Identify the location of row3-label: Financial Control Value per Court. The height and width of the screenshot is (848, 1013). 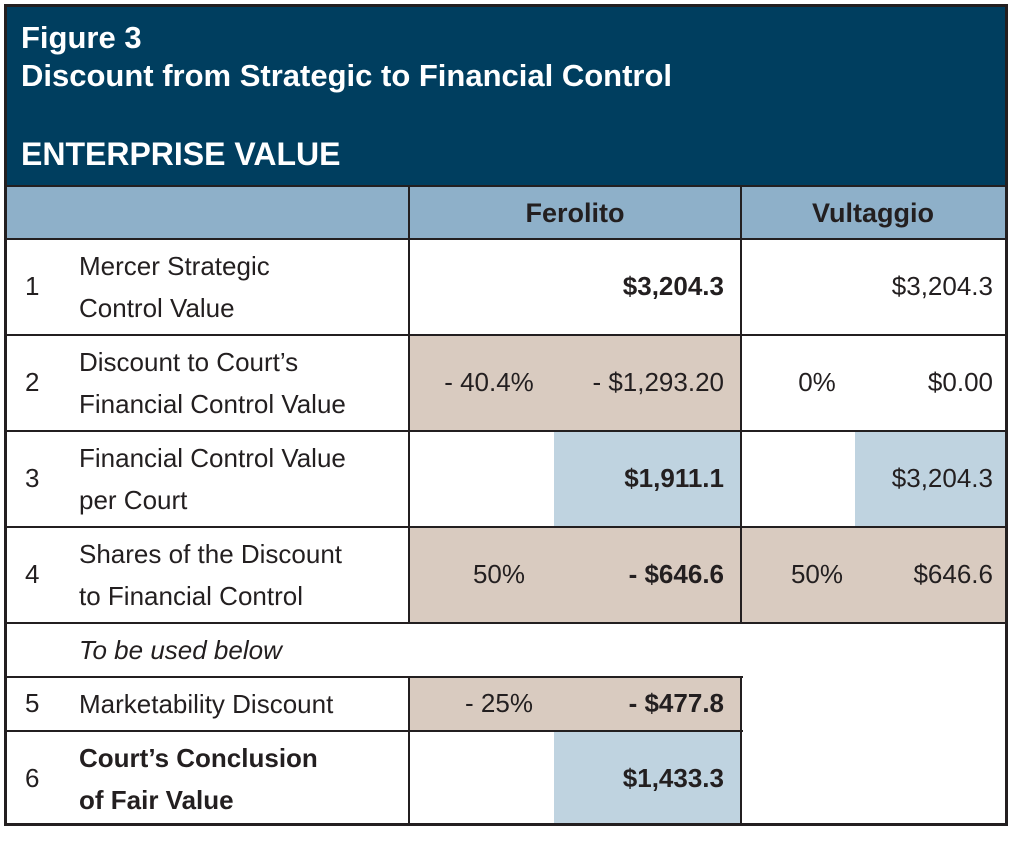
(212, 479).